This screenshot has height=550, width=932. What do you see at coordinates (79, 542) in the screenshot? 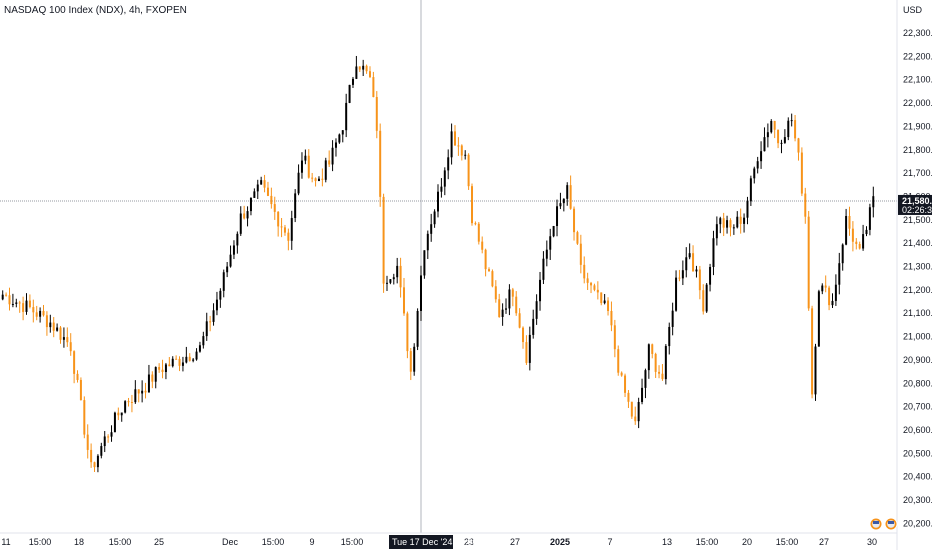
I see `time-tick-label: 18` at bounding box center [79, 542].